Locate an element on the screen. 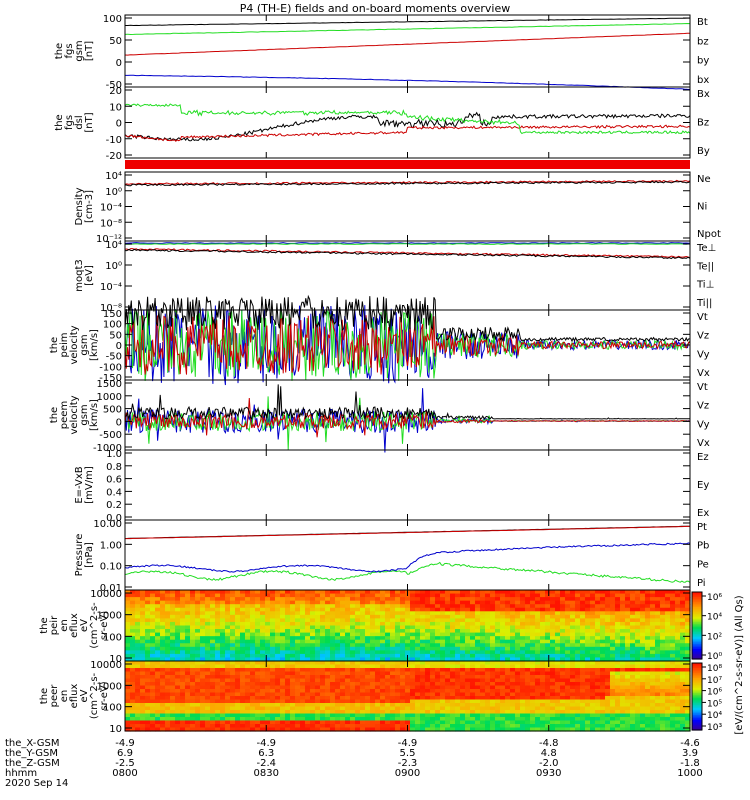 The image size is (750, 800). legend-entry: Pe is located at coordinates (703, 564).